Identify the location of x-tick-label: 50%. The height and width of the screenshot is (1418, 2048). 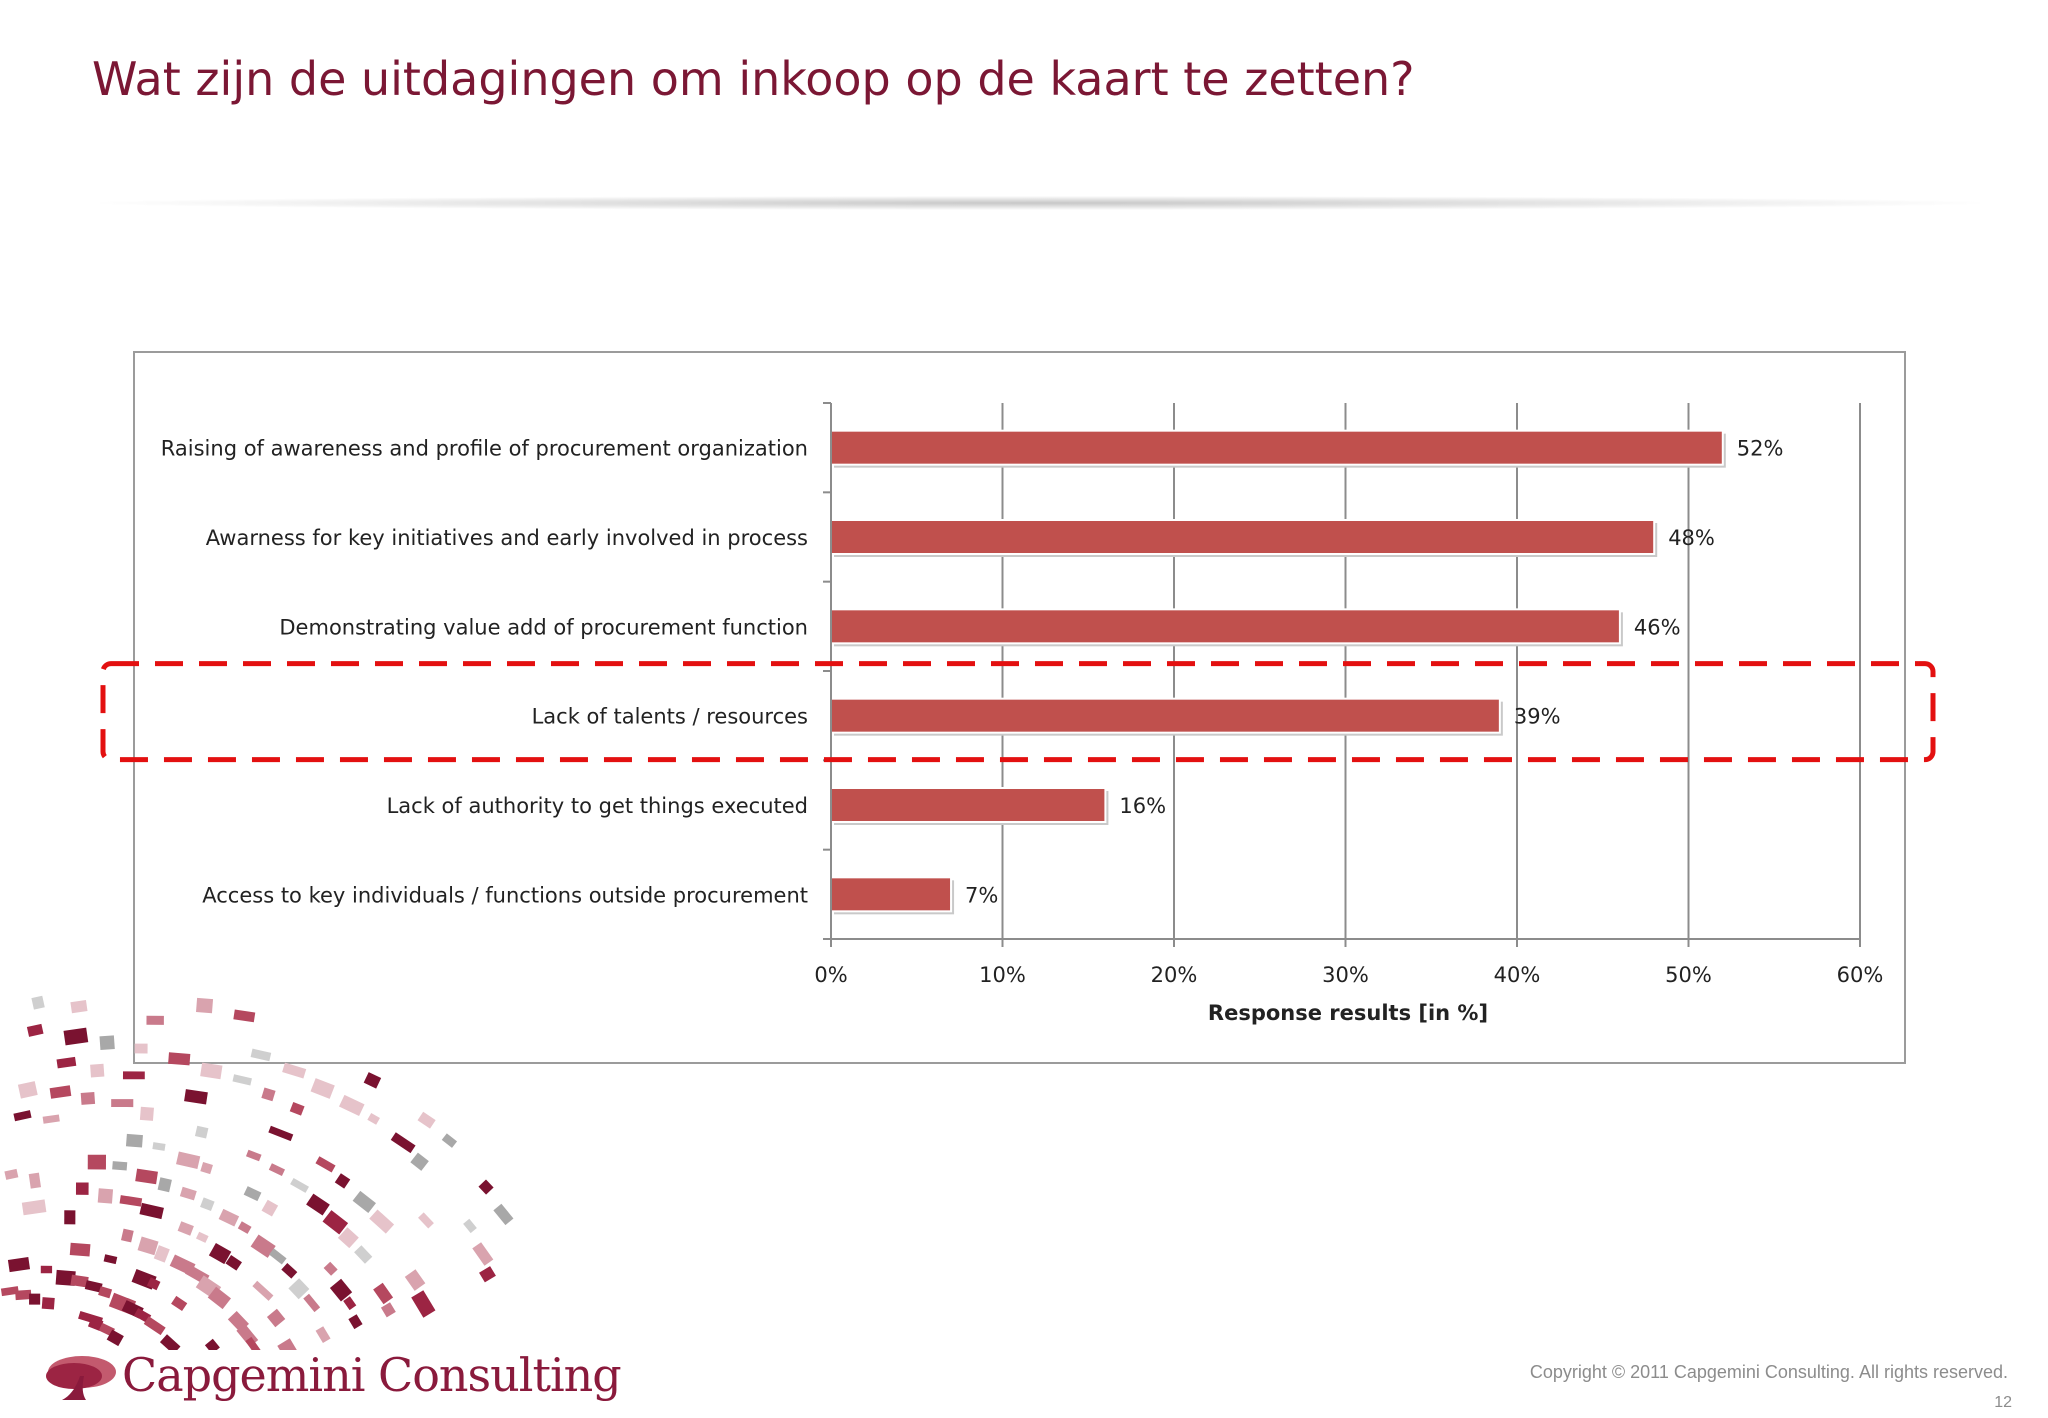
(1688, 975).